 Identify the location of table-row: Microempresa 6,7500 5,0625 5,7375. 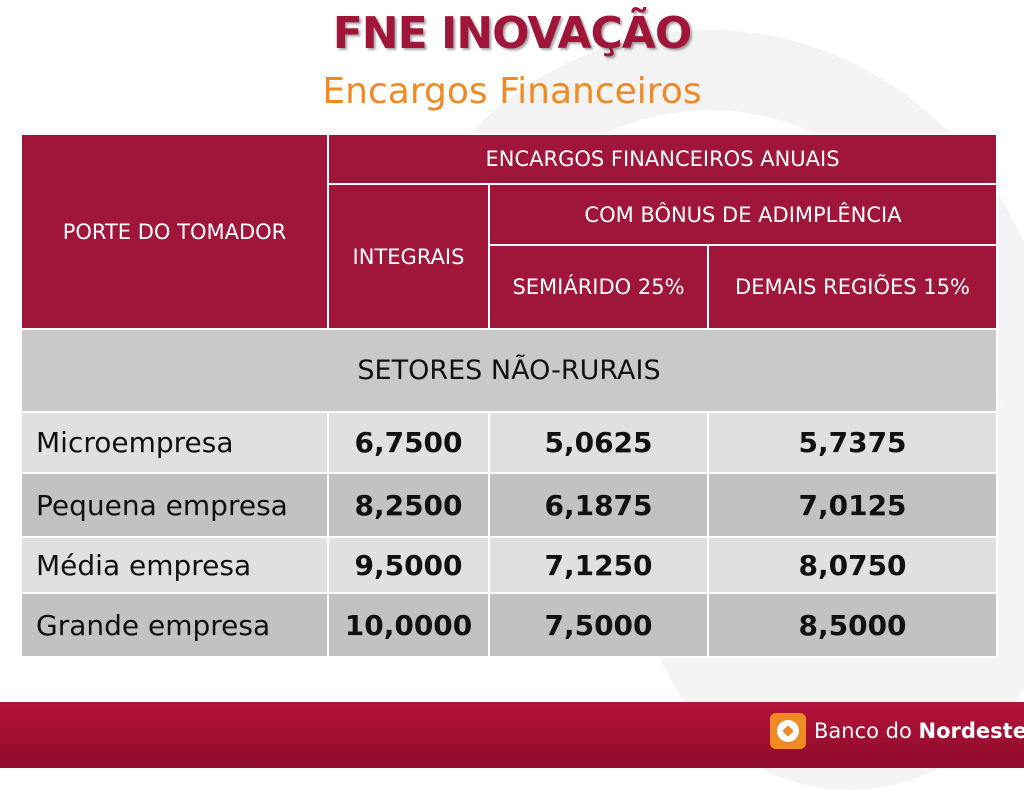
(509, 442).